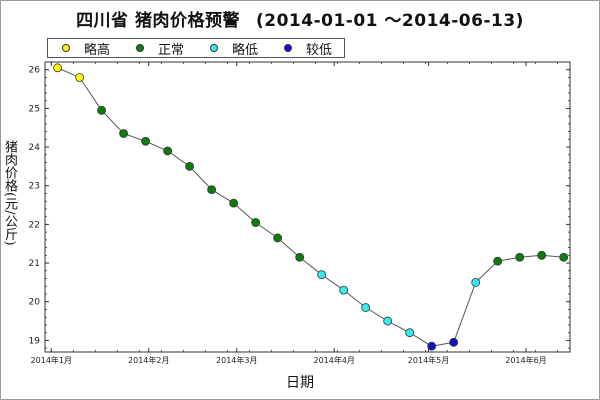 The height and width of the screenshot is (400, 600). Describe the element at coordinates (148, 360) in the screenshot. I see `x-tick-label: 2014年2月` at that location.